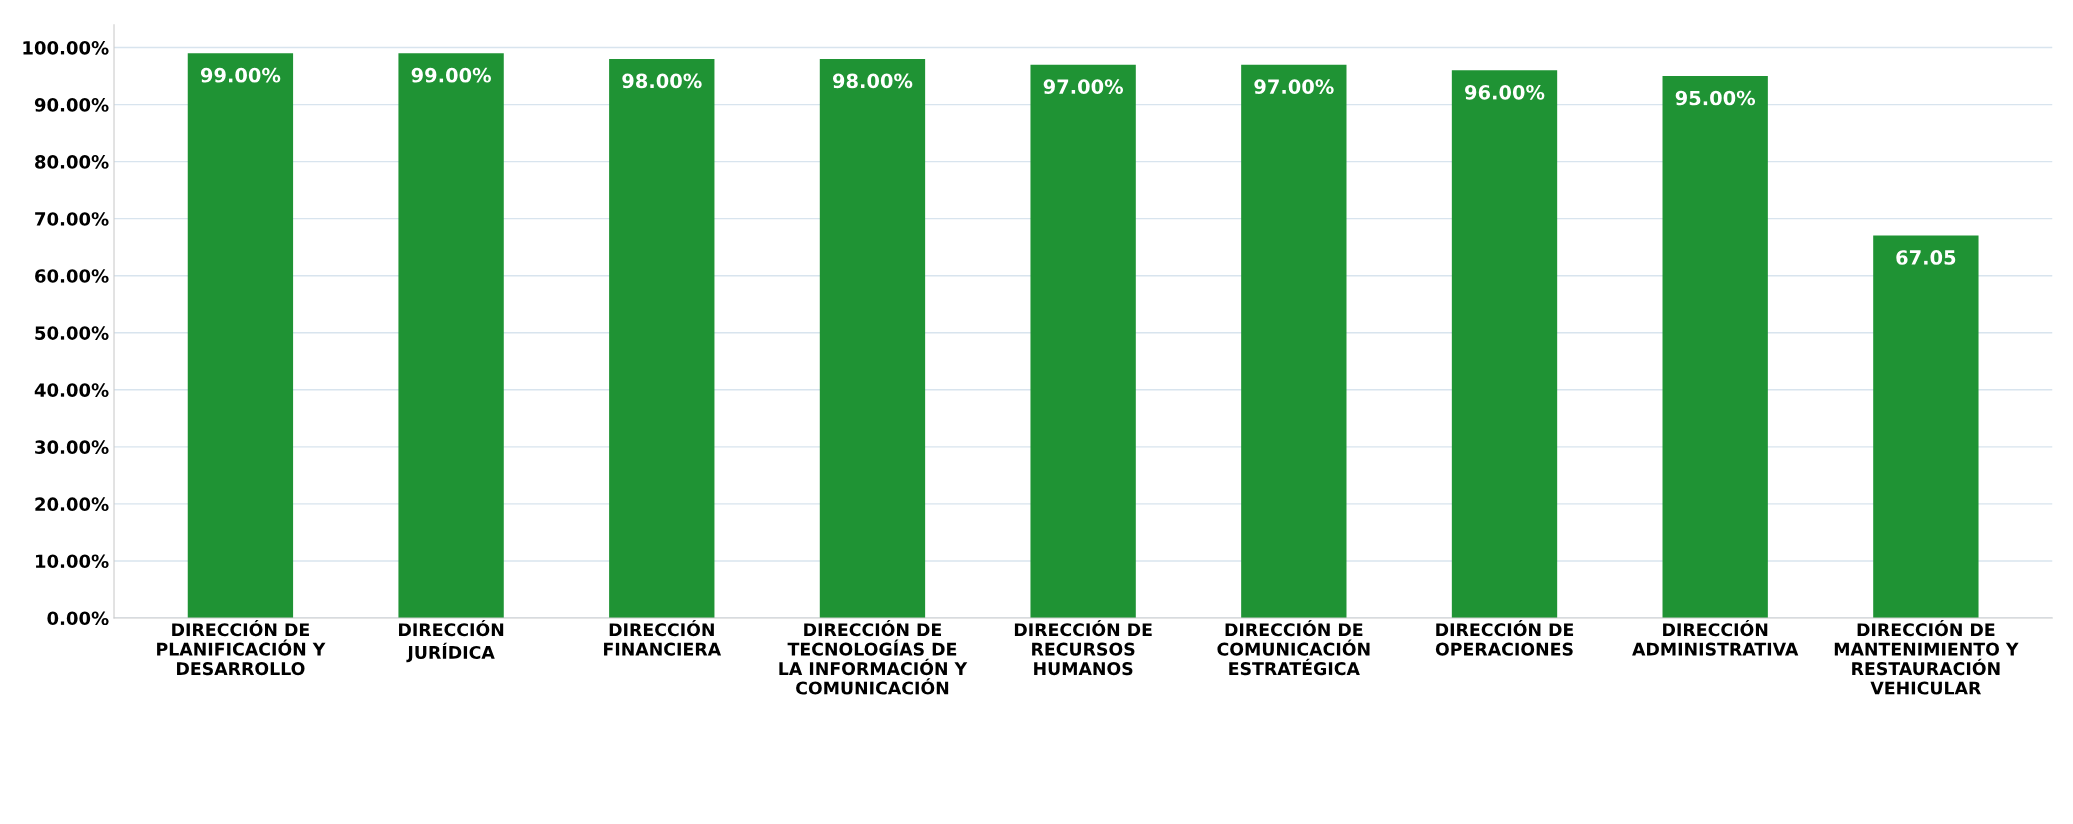 This screenshot has height=824, width=2073. What do you see at coordinates (1926, 657) in the screenshot?
I see `x-tick-label: DIRECCIÓN DE MANTENIMIENTO Y RESTAURACIÓN VEHICULAR` at bounding box center [1926, 657].